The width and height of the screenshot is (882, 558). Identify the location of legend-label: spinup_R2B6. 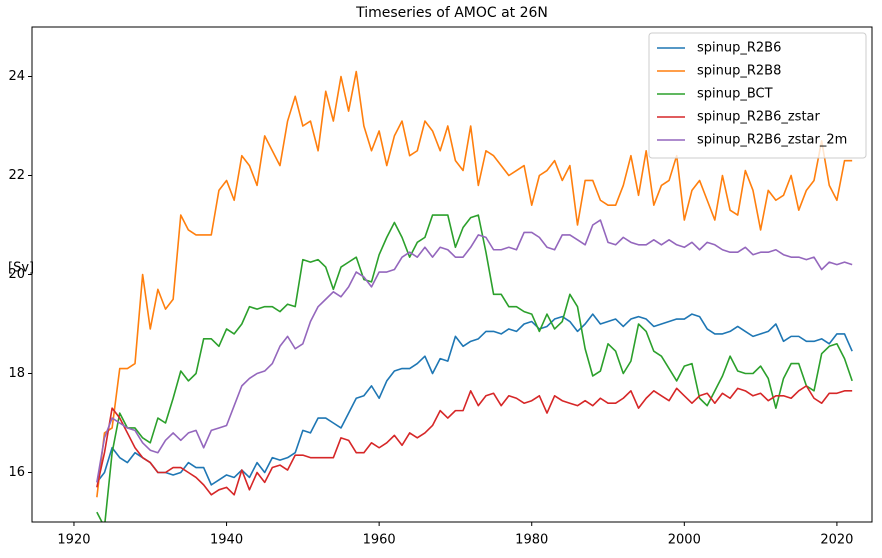
(739, 48).